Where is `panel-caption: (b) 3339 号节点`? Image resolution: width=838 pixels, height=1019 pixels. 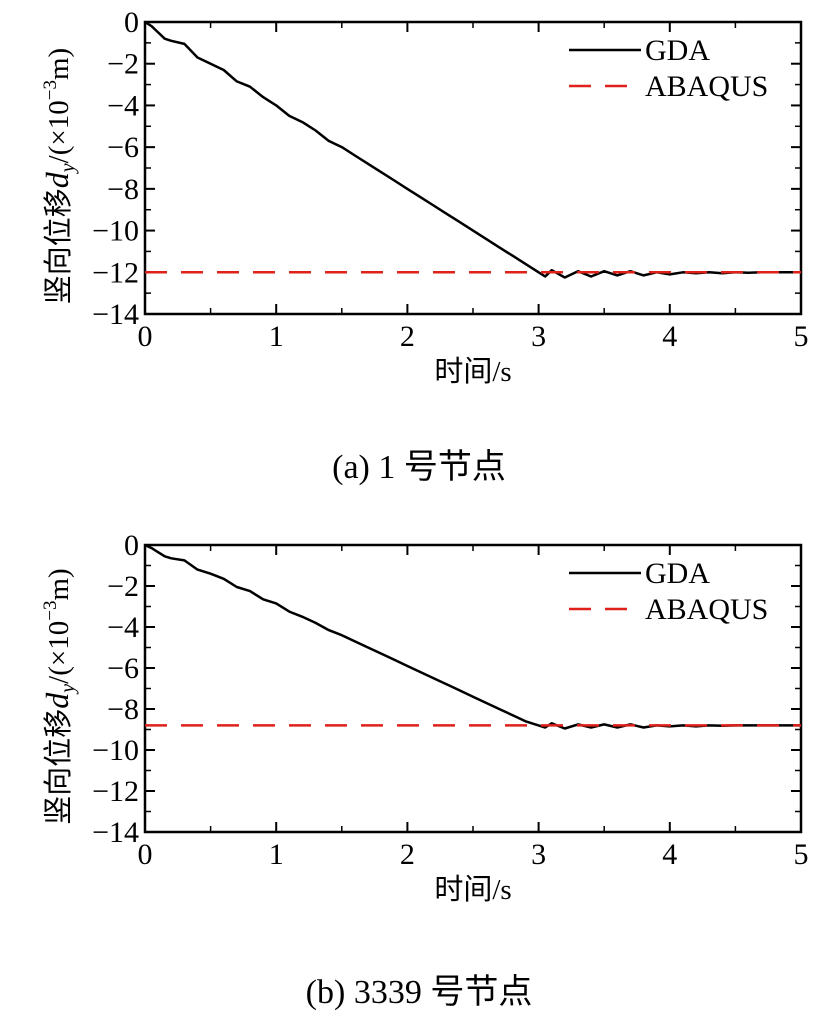 panel-caption: (b) 3339 号节点 is located at coordinates (419, 992).